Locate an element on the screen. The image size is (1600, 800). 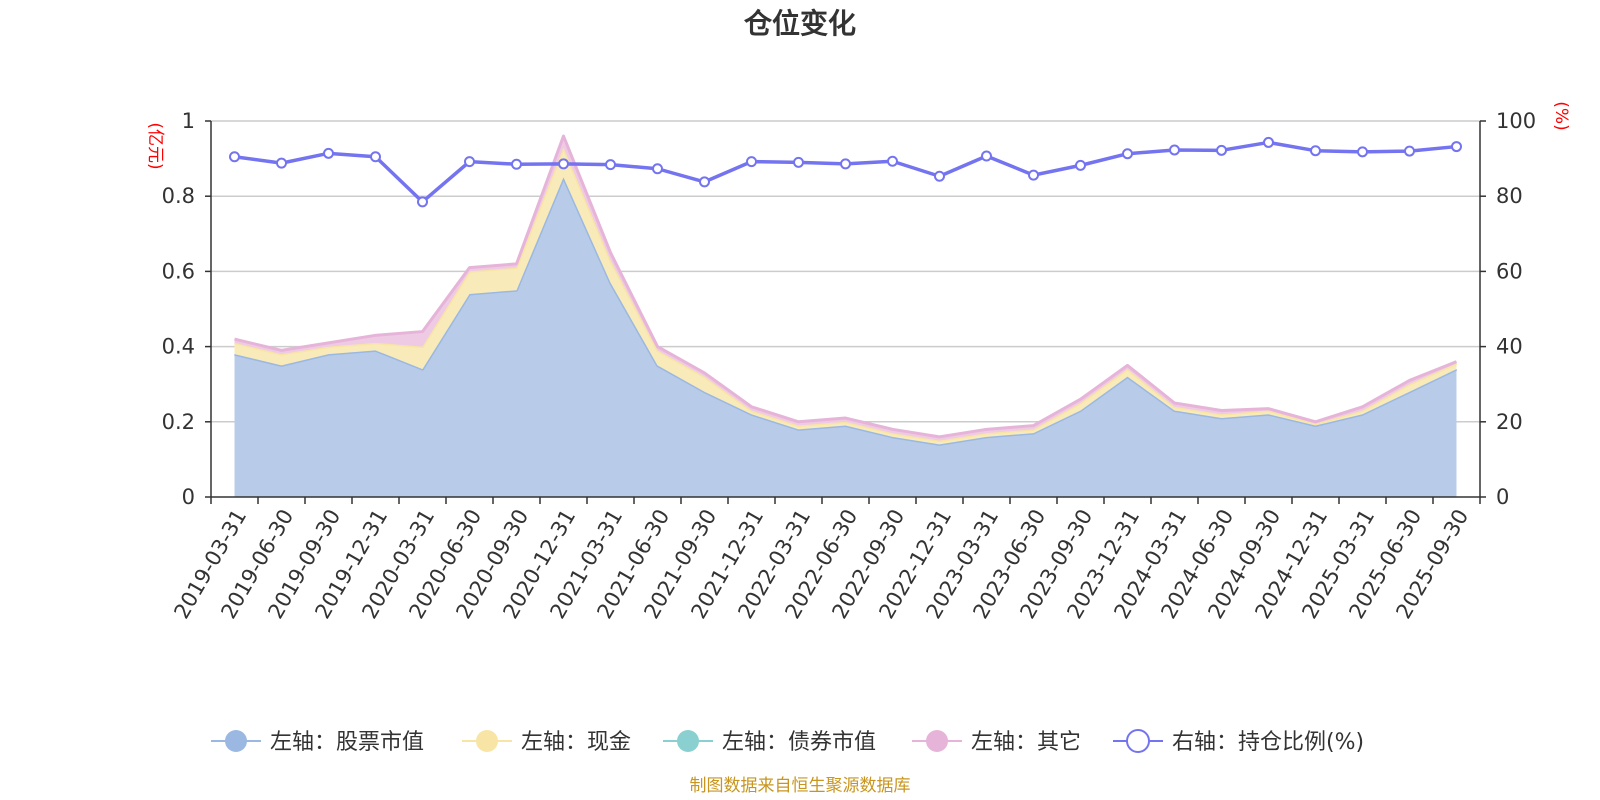
legend-item: 左轴：债券市值 is located at coordinates (769, 742).